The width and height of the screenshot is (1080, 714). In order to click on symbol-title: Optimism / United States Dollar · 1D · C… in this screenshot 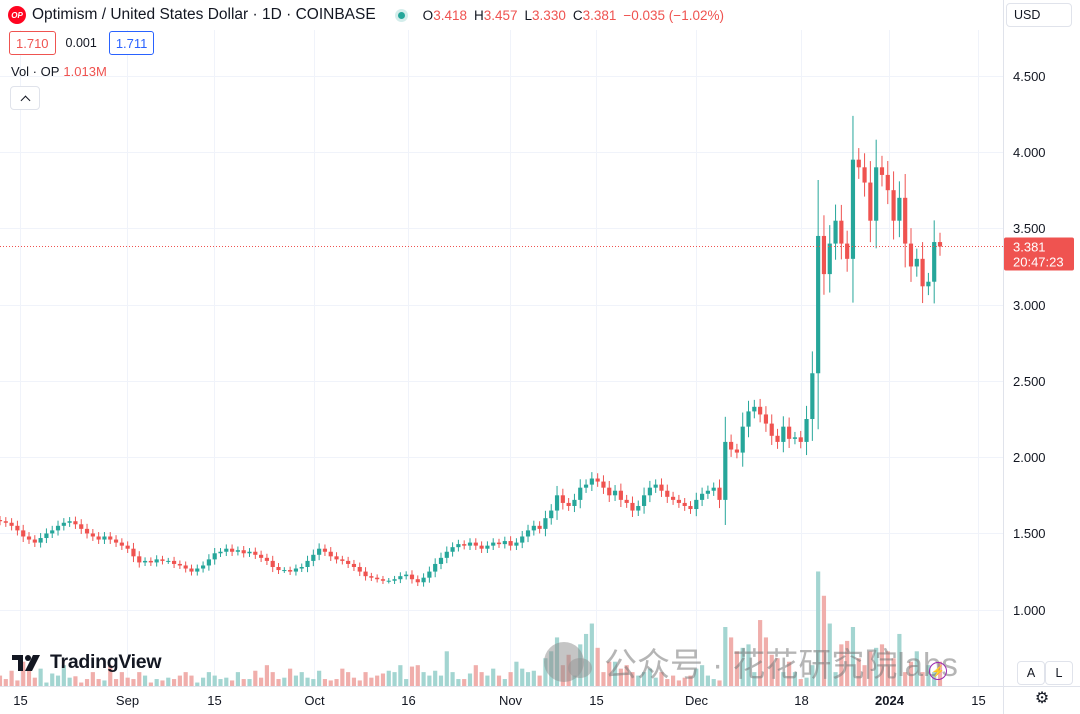, I will do `click(204, 14)`.